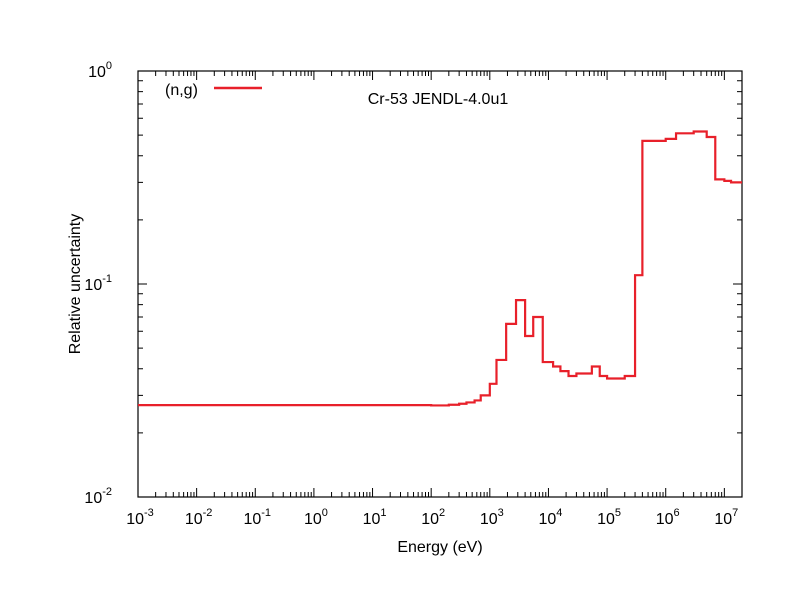 The image size is (792, 612). Describe the element at coordinates (439, 547) in the screenshot. I see `x-axis-title: Energy (eV)` at that location.